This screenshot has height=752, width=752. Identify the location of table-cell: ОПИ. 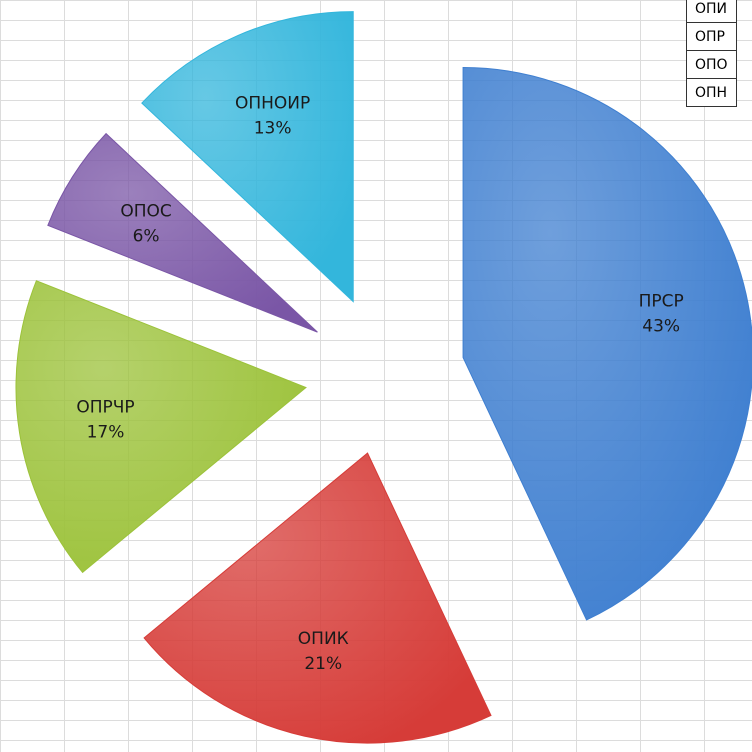
(711, 11).